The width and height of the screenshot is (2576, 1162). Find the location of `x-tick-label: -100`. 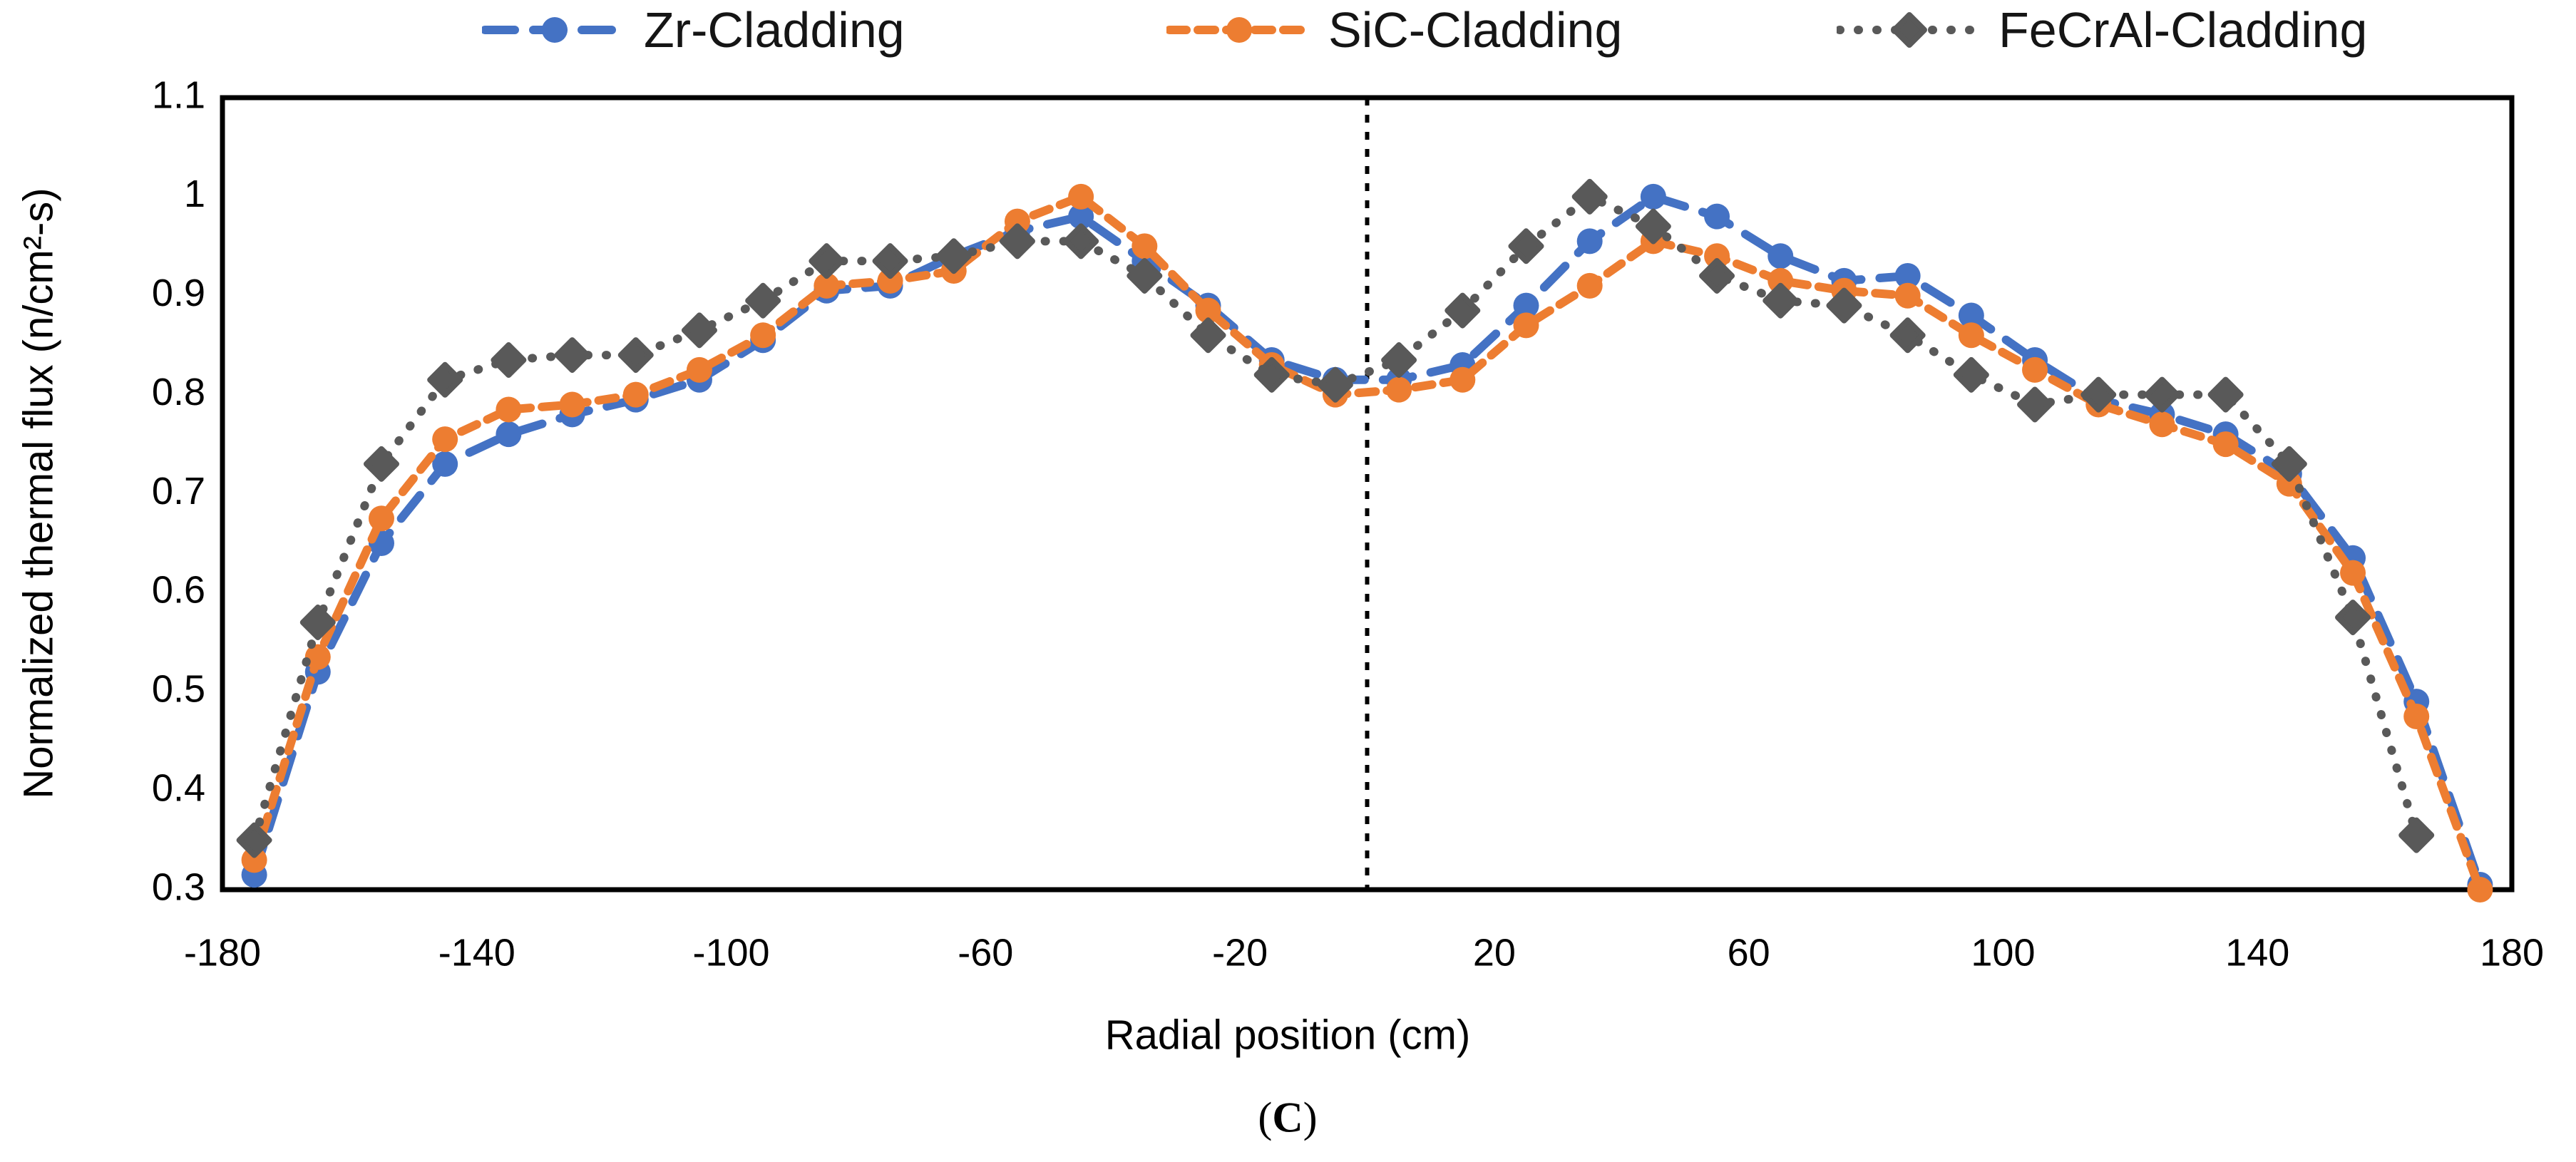

x-tick-label: -100 is located at coordinates (731, 952).